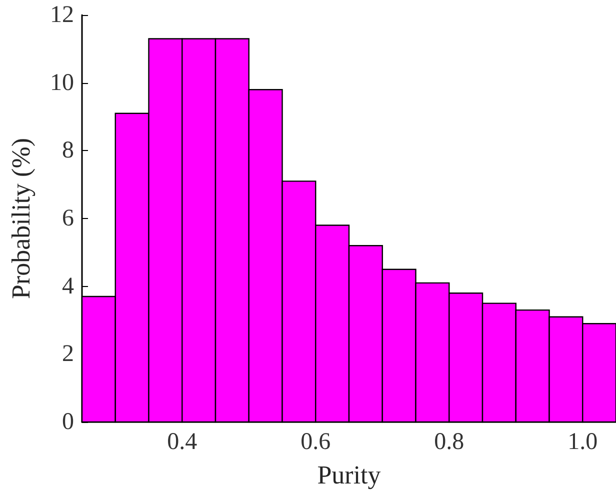 The width and height of the screenshot is (616, 493). Describe the element at coordinates (62, 83) in the screenshot. I see `y-tick-label: 10` at that location.